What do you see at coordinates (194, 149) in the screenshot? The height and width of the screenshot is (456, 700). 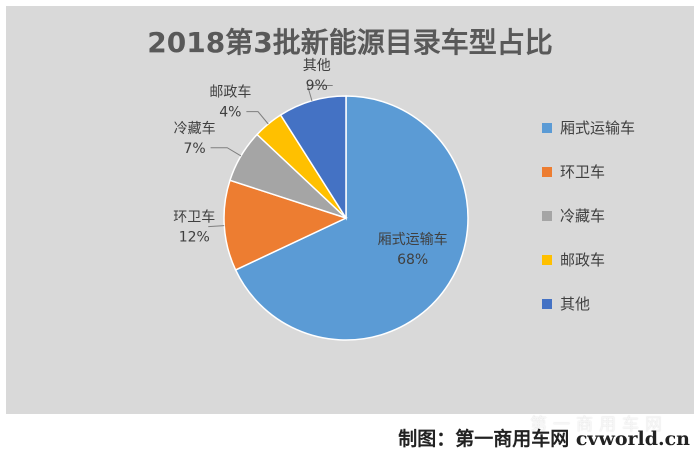 I see `data-label-value-2: 7%` at bounding box center [194, 149].